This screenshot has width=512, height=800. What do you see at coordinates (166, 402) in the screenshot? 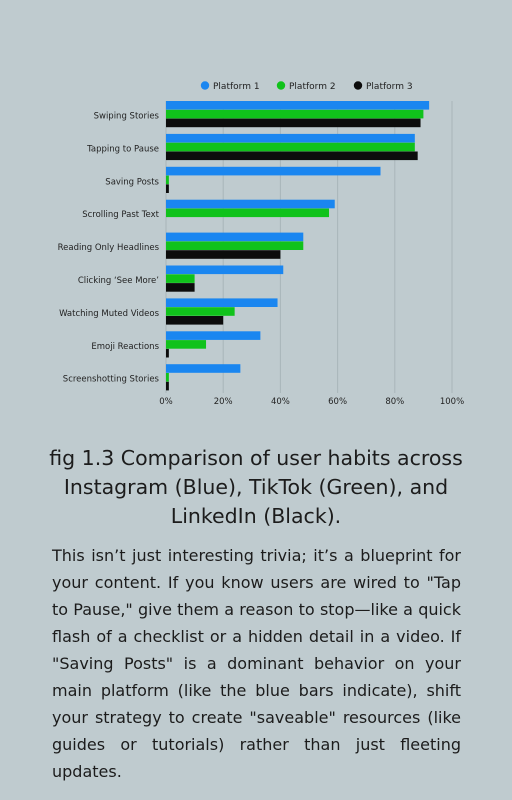
I see `x-tick-label: 0%` at bounding box center [166, 402].